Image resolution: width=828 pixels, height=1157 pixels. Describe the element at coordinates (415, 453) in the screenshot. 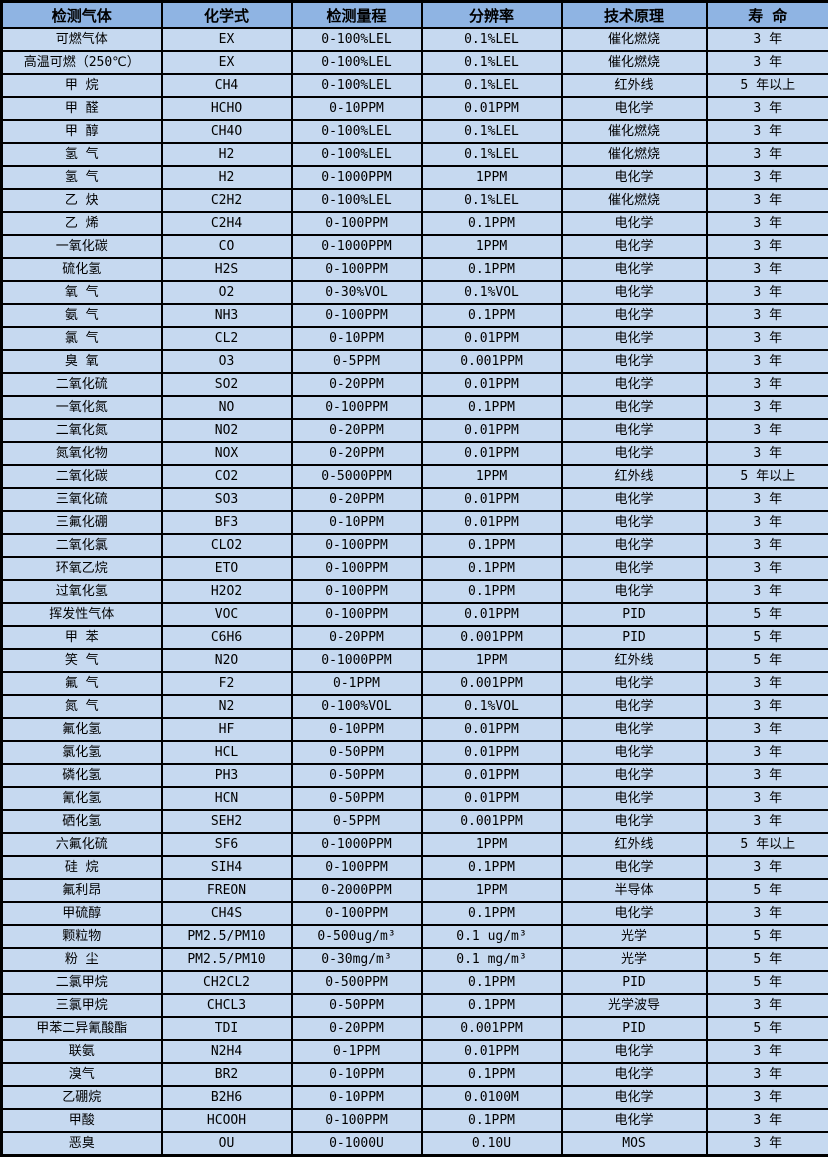

I see `table-row: 氮氧化物 NOX 0-20PPM 0.01PPM 电化学 3 年` at that location.